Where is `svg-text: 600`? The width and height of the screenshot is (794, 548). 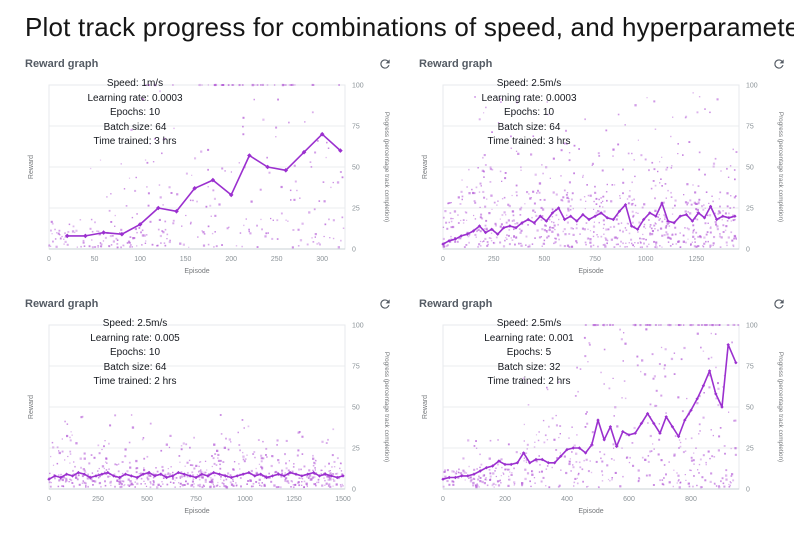 svg-text: 600 is located at coordinates (629, 499).